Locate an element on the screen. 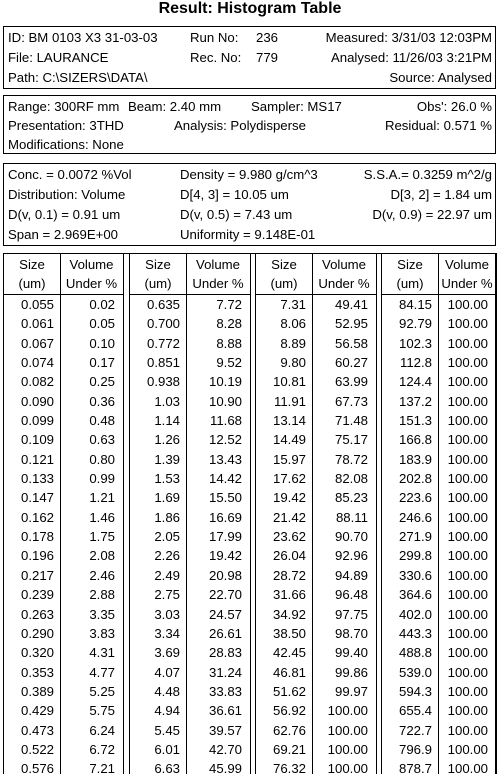 Image resolution: width=500 pixels, height=779 pixels. volume-under-value: 0.05 is located at coordinates (102, 324).